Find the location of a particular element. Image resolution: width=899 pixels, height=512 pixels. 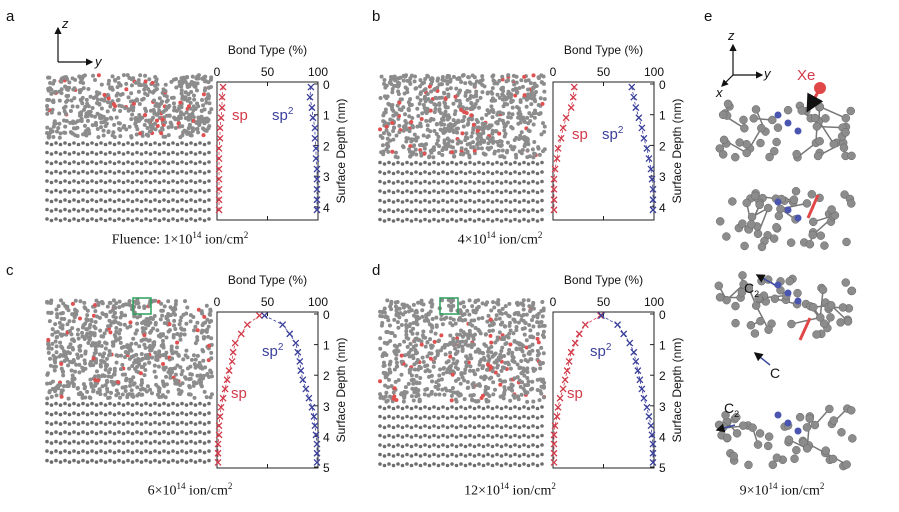

data-point-sp2-b is located at coordinates (649, 159).